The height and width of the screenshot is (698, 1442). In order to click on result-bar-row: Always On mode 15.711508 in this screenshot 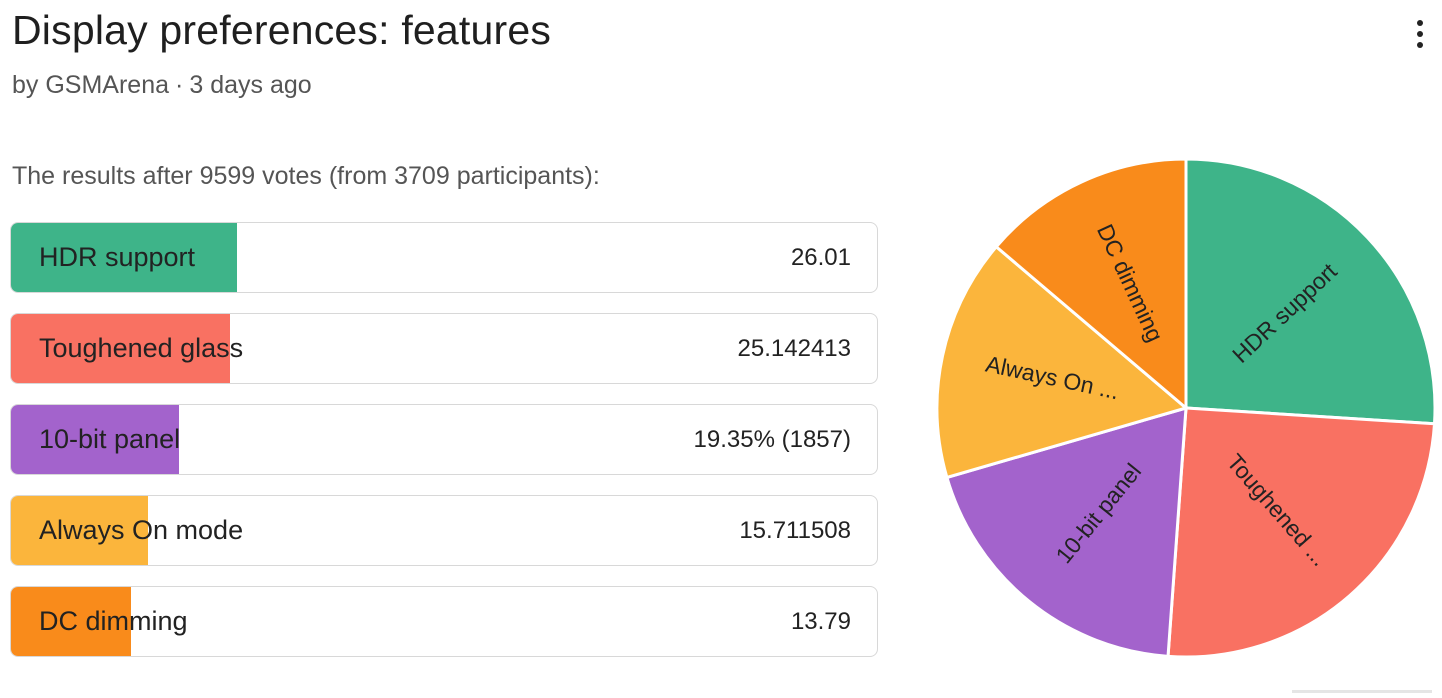, I will do `click(444, 530)`.